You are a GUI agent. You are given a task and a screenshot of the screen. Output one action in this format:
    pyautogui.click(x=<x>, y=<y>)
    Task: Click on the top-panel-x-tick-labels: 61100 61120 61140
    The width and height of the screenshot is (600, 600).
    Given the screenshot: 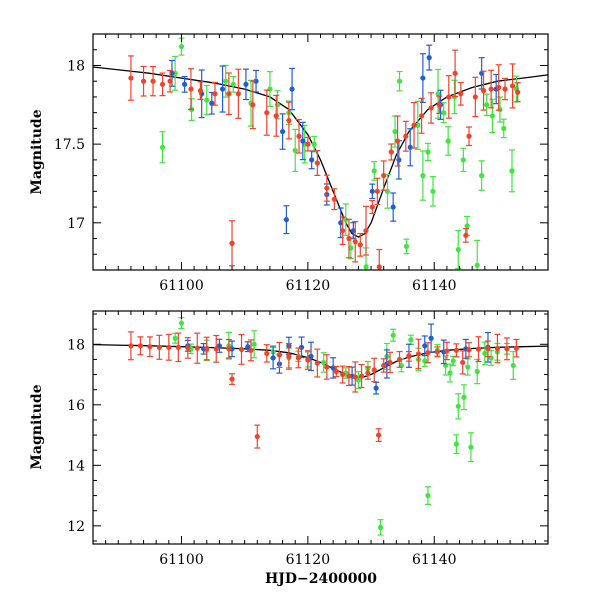 What is the action you would take?
    pyautogui.click(x=307, y=286)
    